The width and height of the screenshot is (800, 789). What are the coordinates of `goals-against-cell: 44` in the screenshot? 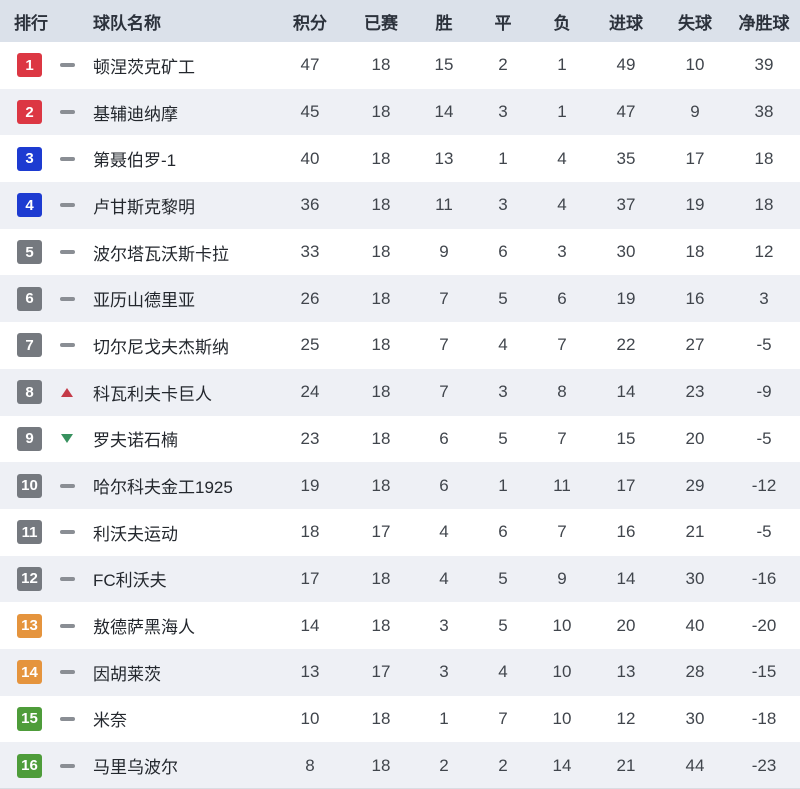 It's located at (695, 765).